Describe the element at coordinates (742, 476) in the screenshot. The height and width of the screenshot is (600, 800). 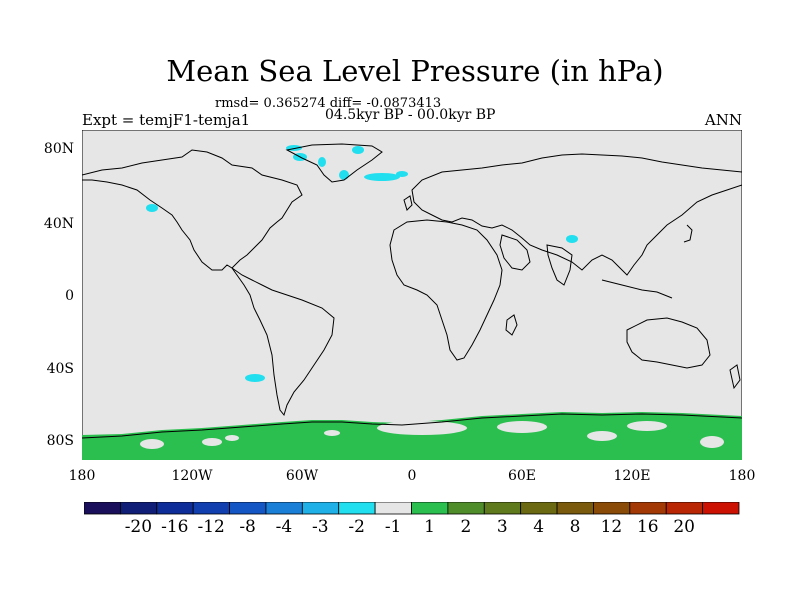
I see `lon-label-180e: 180` at that location.